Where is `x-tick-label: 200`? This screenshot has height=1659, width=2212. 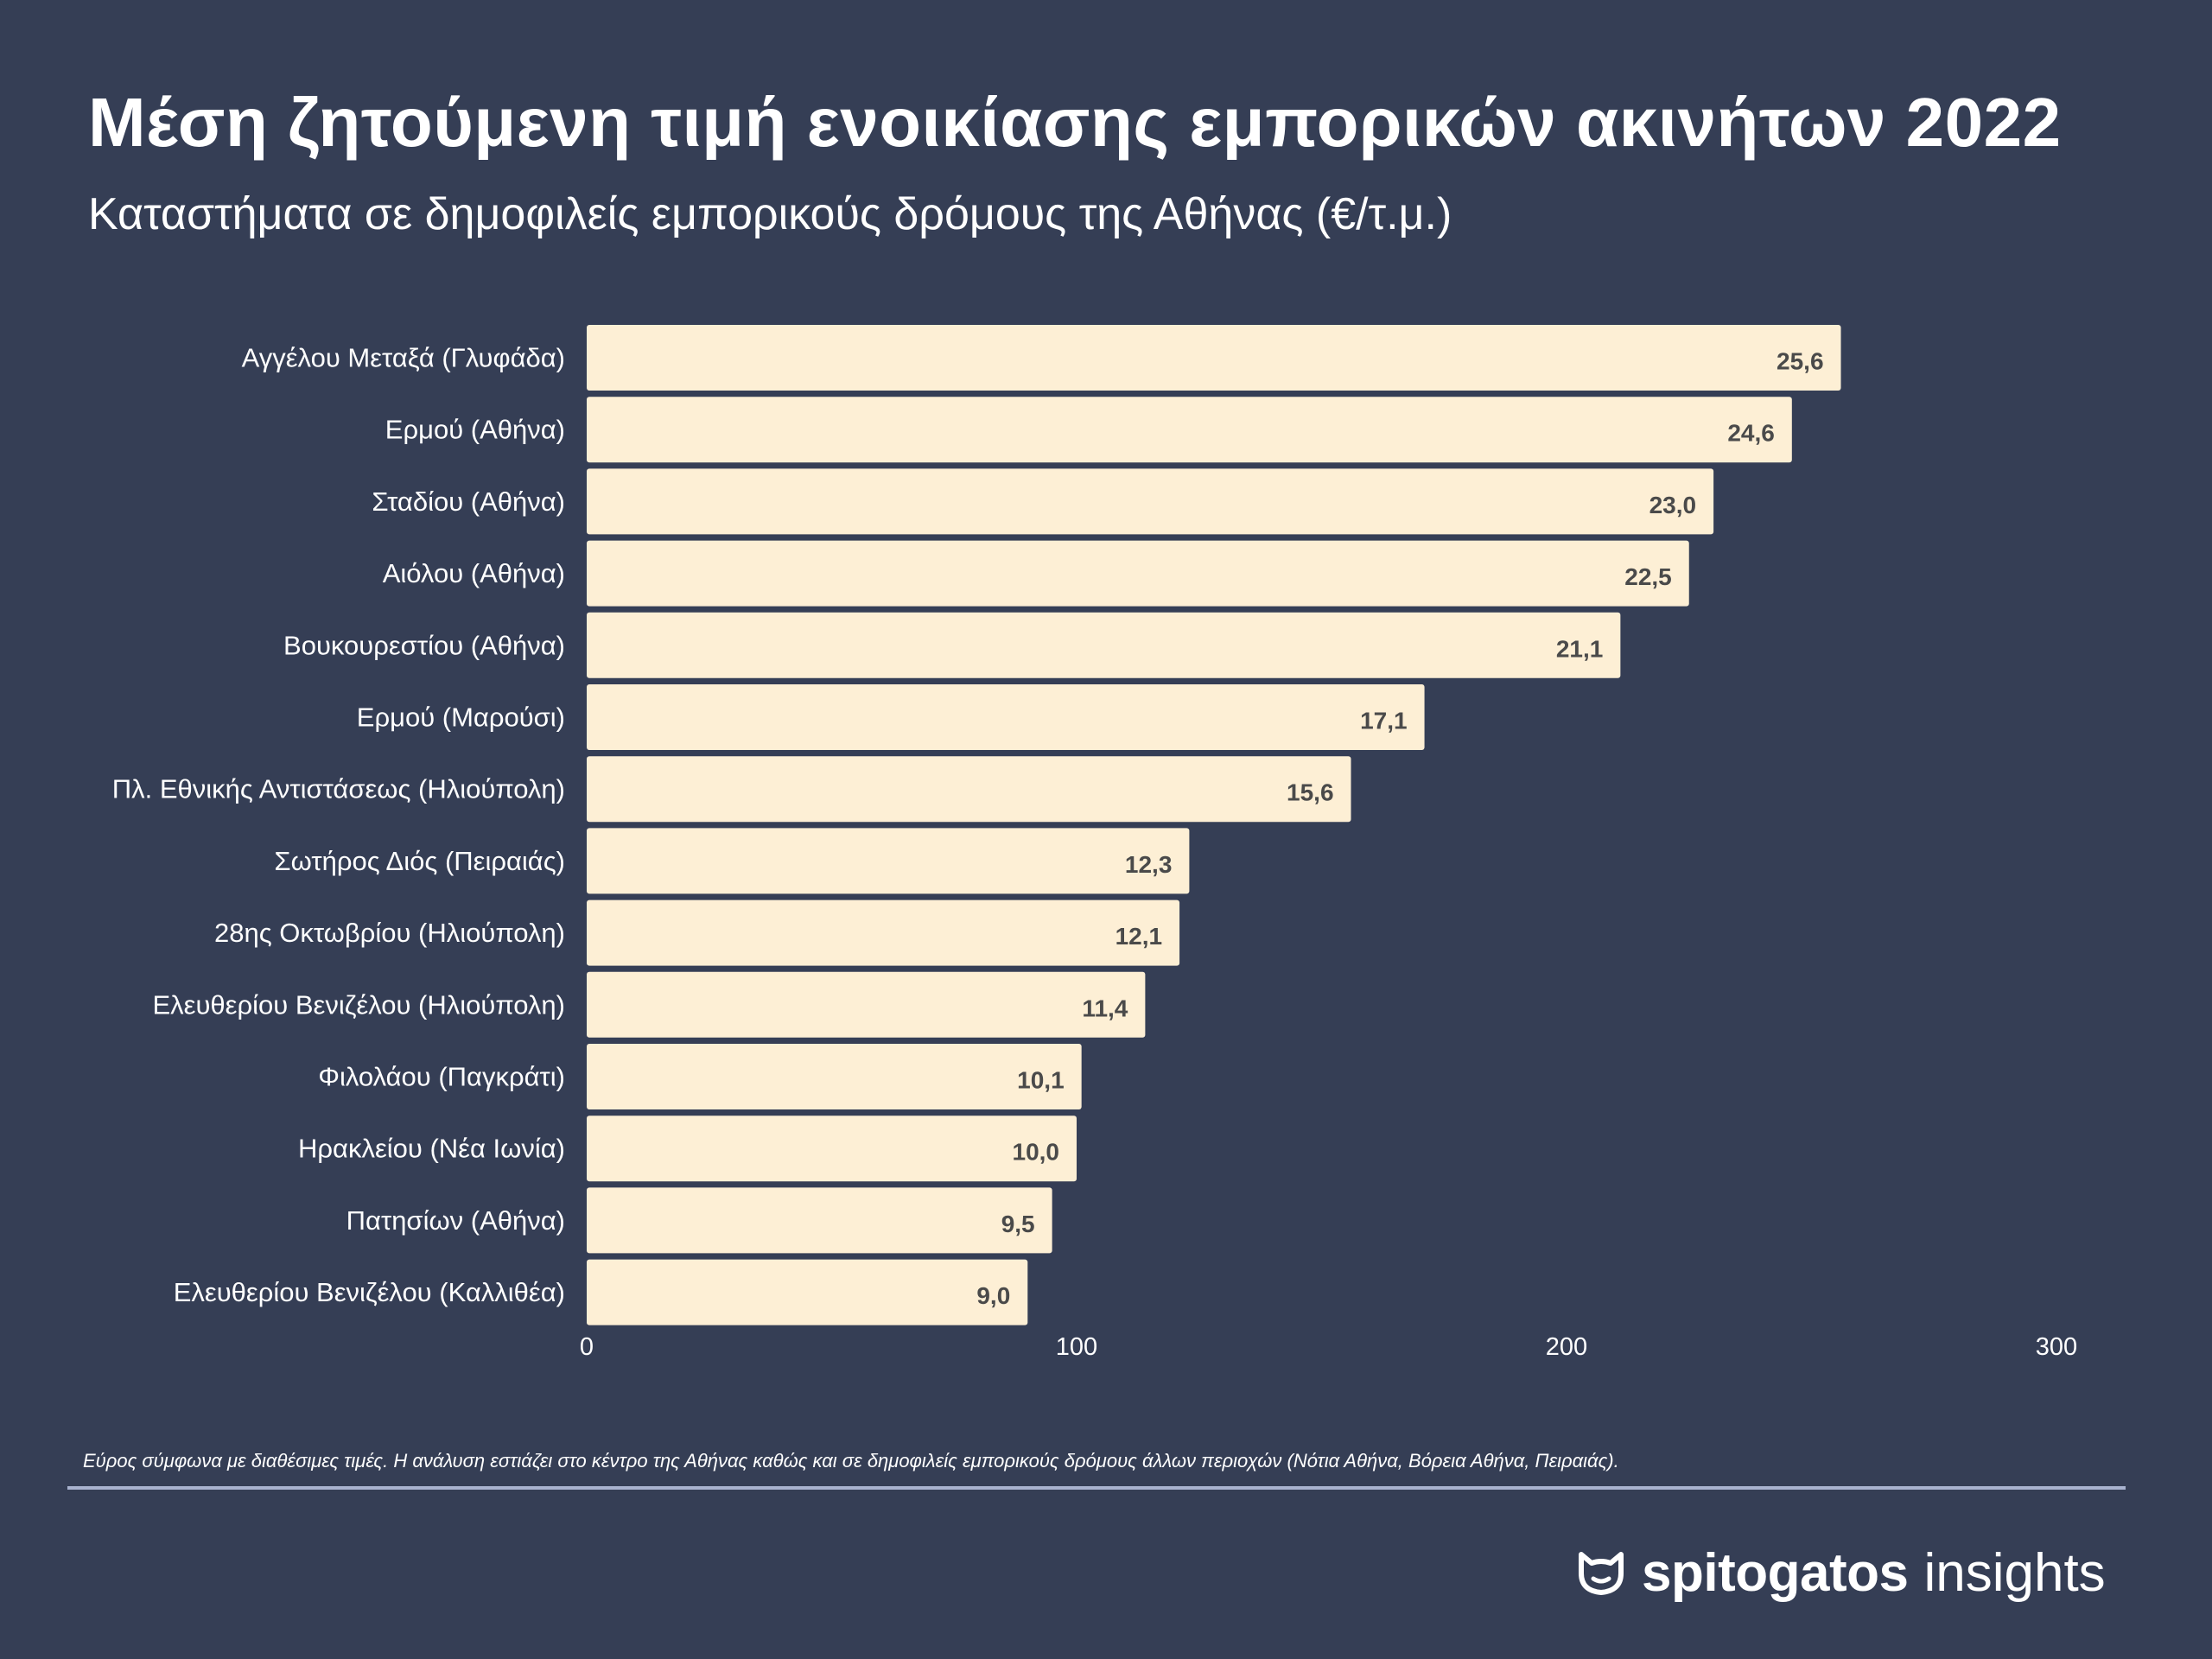 x-tick-label: 200 is located at coordinates (1566, 1347).